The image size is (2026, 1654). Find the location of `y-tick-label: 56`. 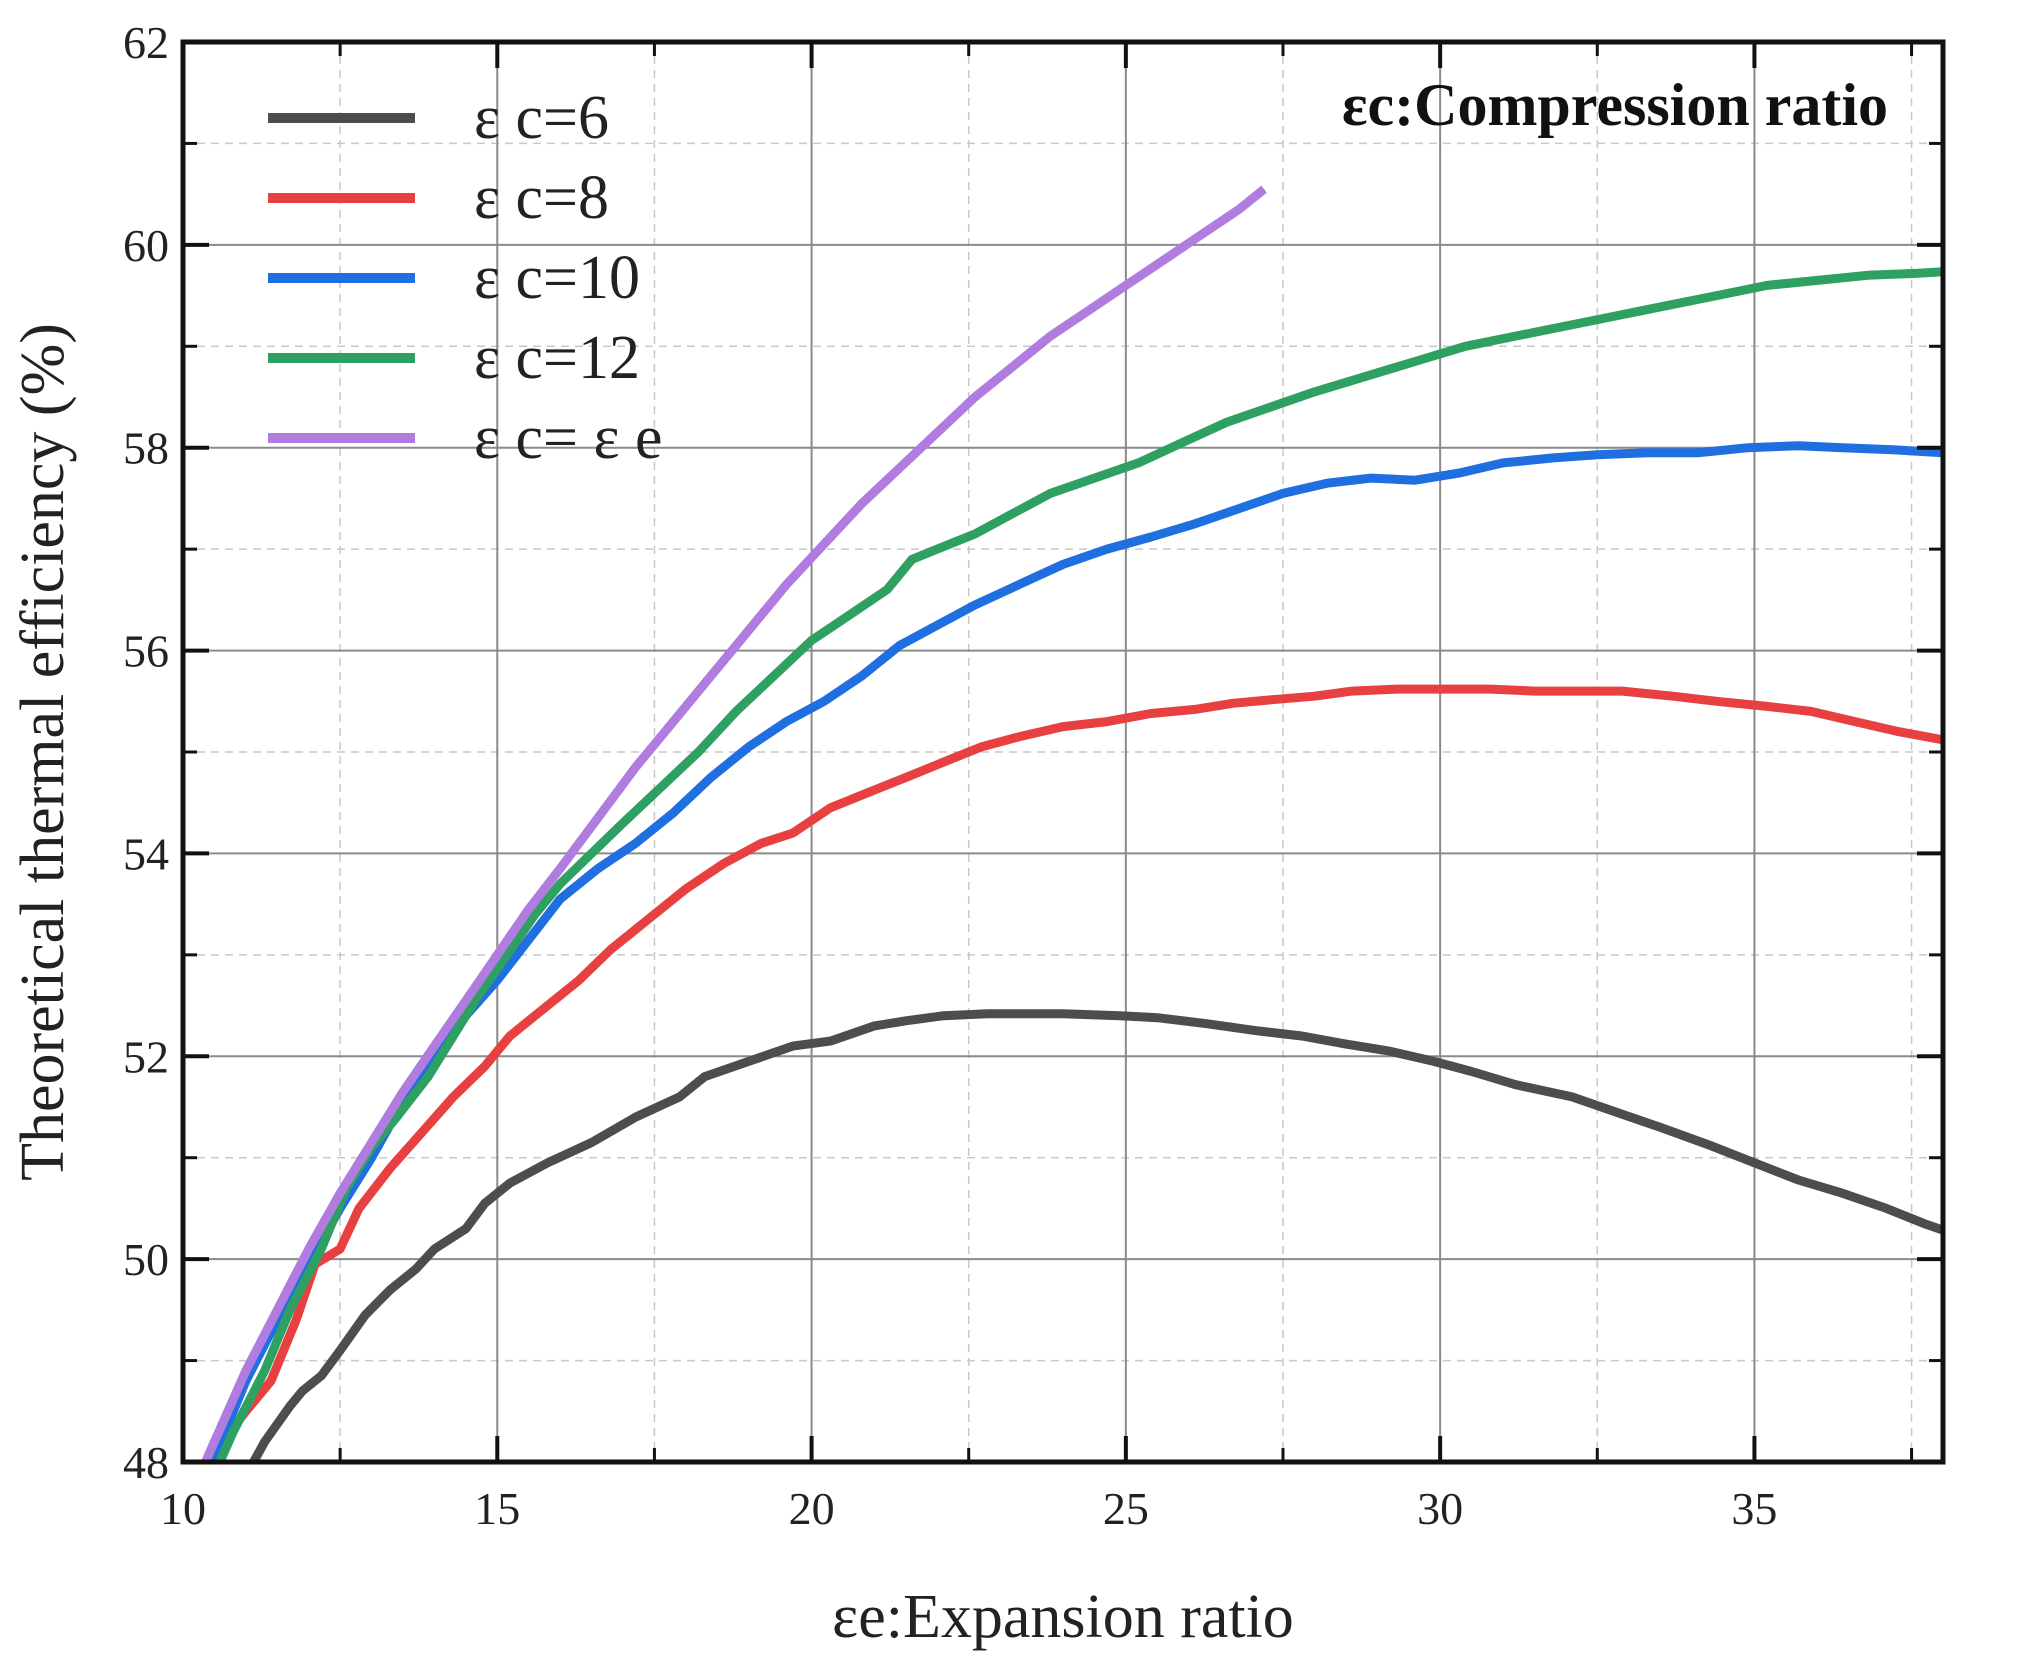

y-tick-label: 56 is located at coordinates (146, 651).